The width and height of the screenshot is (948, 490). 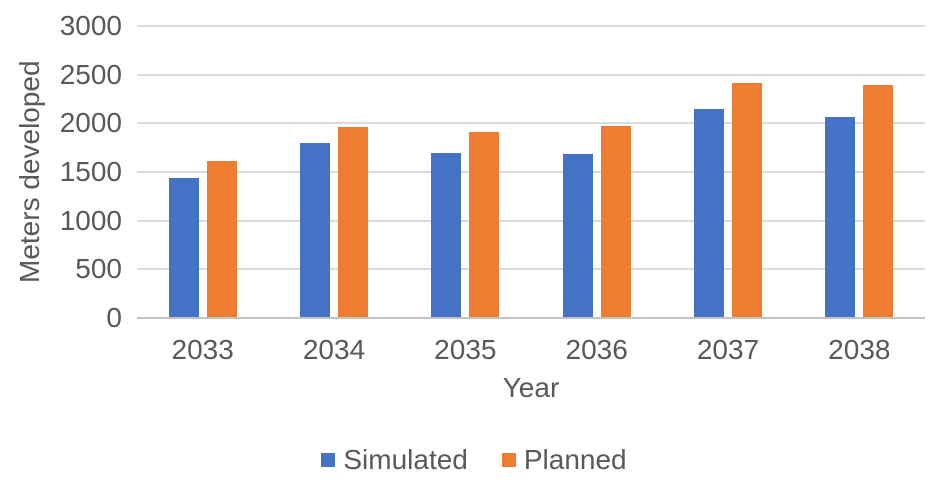 What do you see at coordinates (840, 217) in the screenshot?
I see `bar-simulated-2038` at bounding box center [840, 217].